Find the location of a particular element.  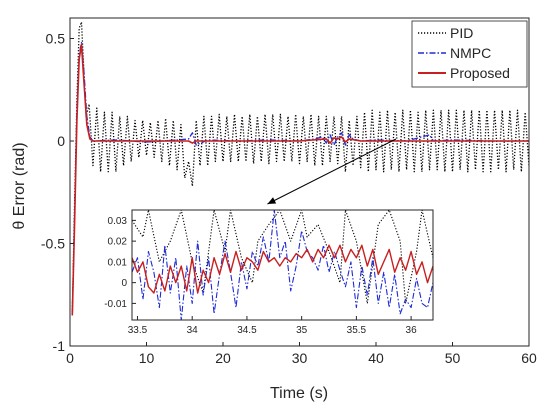

legend: PID NMPC Proposed is located at coordinates (469, 54).